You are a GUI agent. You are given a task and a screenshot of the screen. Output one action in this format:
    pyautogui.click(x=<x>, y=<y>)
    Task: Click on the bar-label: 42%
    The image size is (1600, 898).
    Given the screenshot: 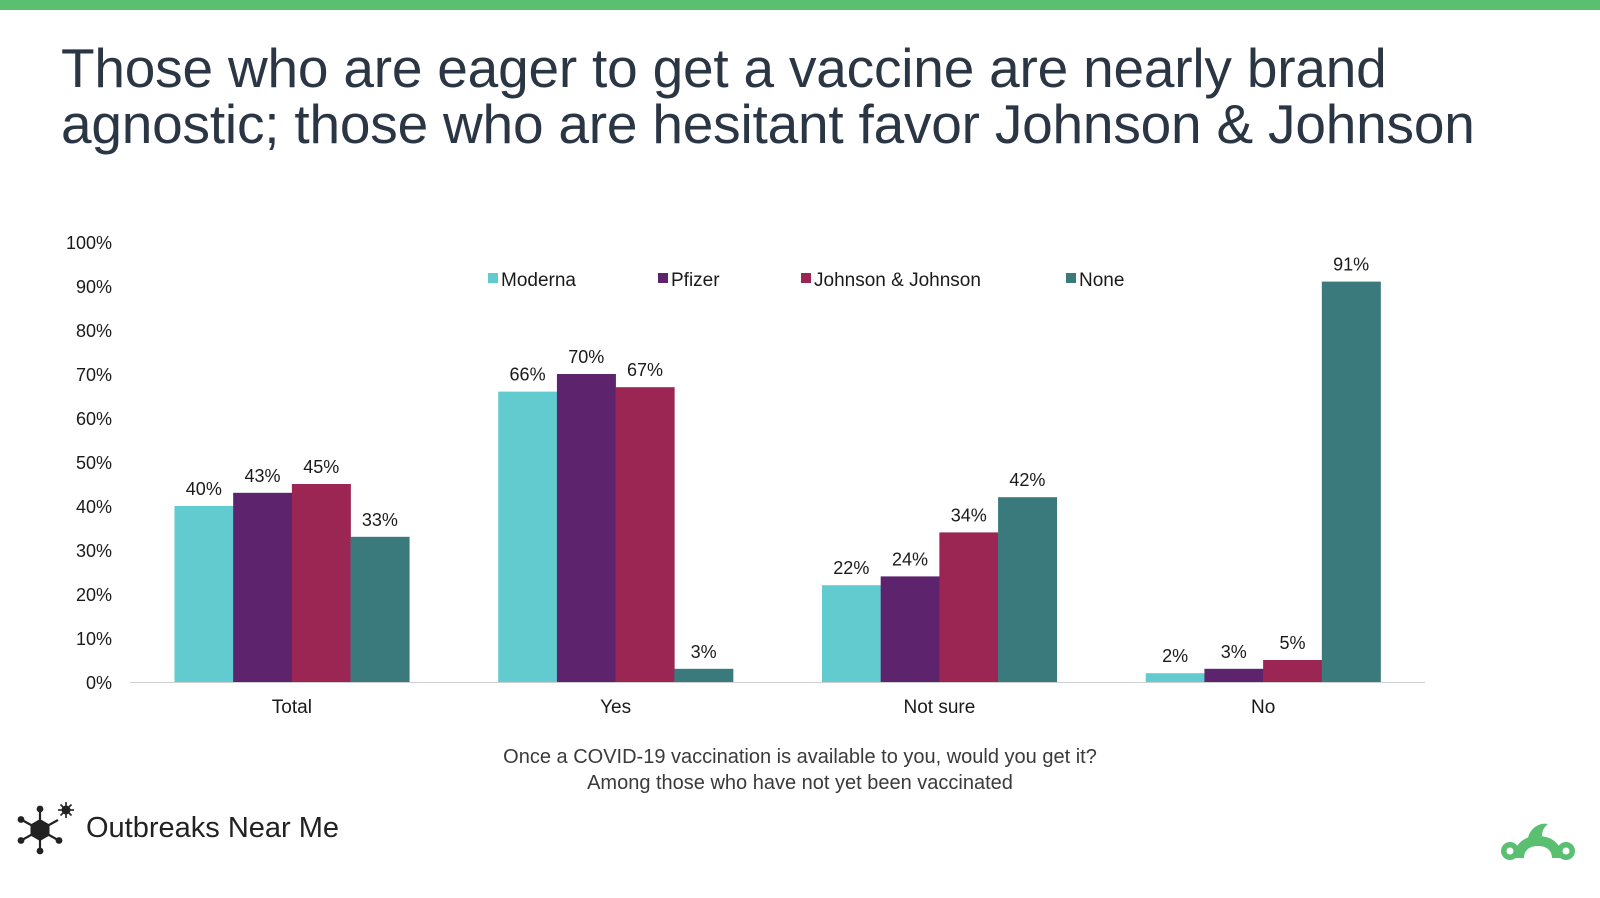 What is the action you would take?
    pyautogui.click(x=1027, y=480)
    